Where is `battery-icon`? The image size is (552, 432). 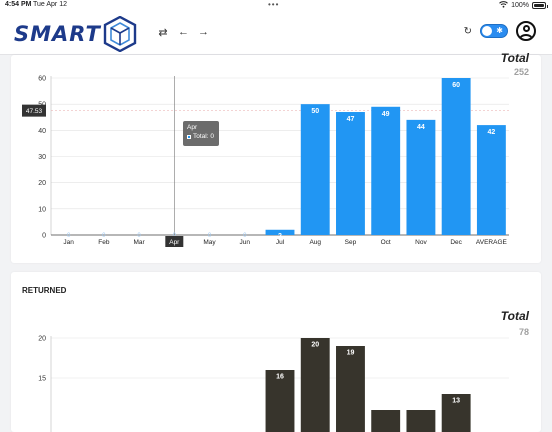
battery-icon is located at coordinates (540, 5).